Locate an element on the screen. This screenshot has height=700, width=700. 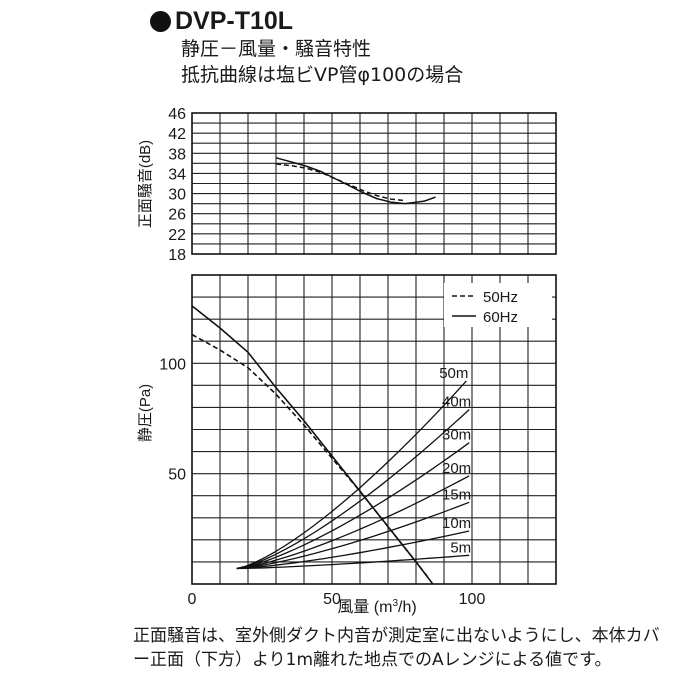
resistance-curve-20m is located at coordinates (353, 522).